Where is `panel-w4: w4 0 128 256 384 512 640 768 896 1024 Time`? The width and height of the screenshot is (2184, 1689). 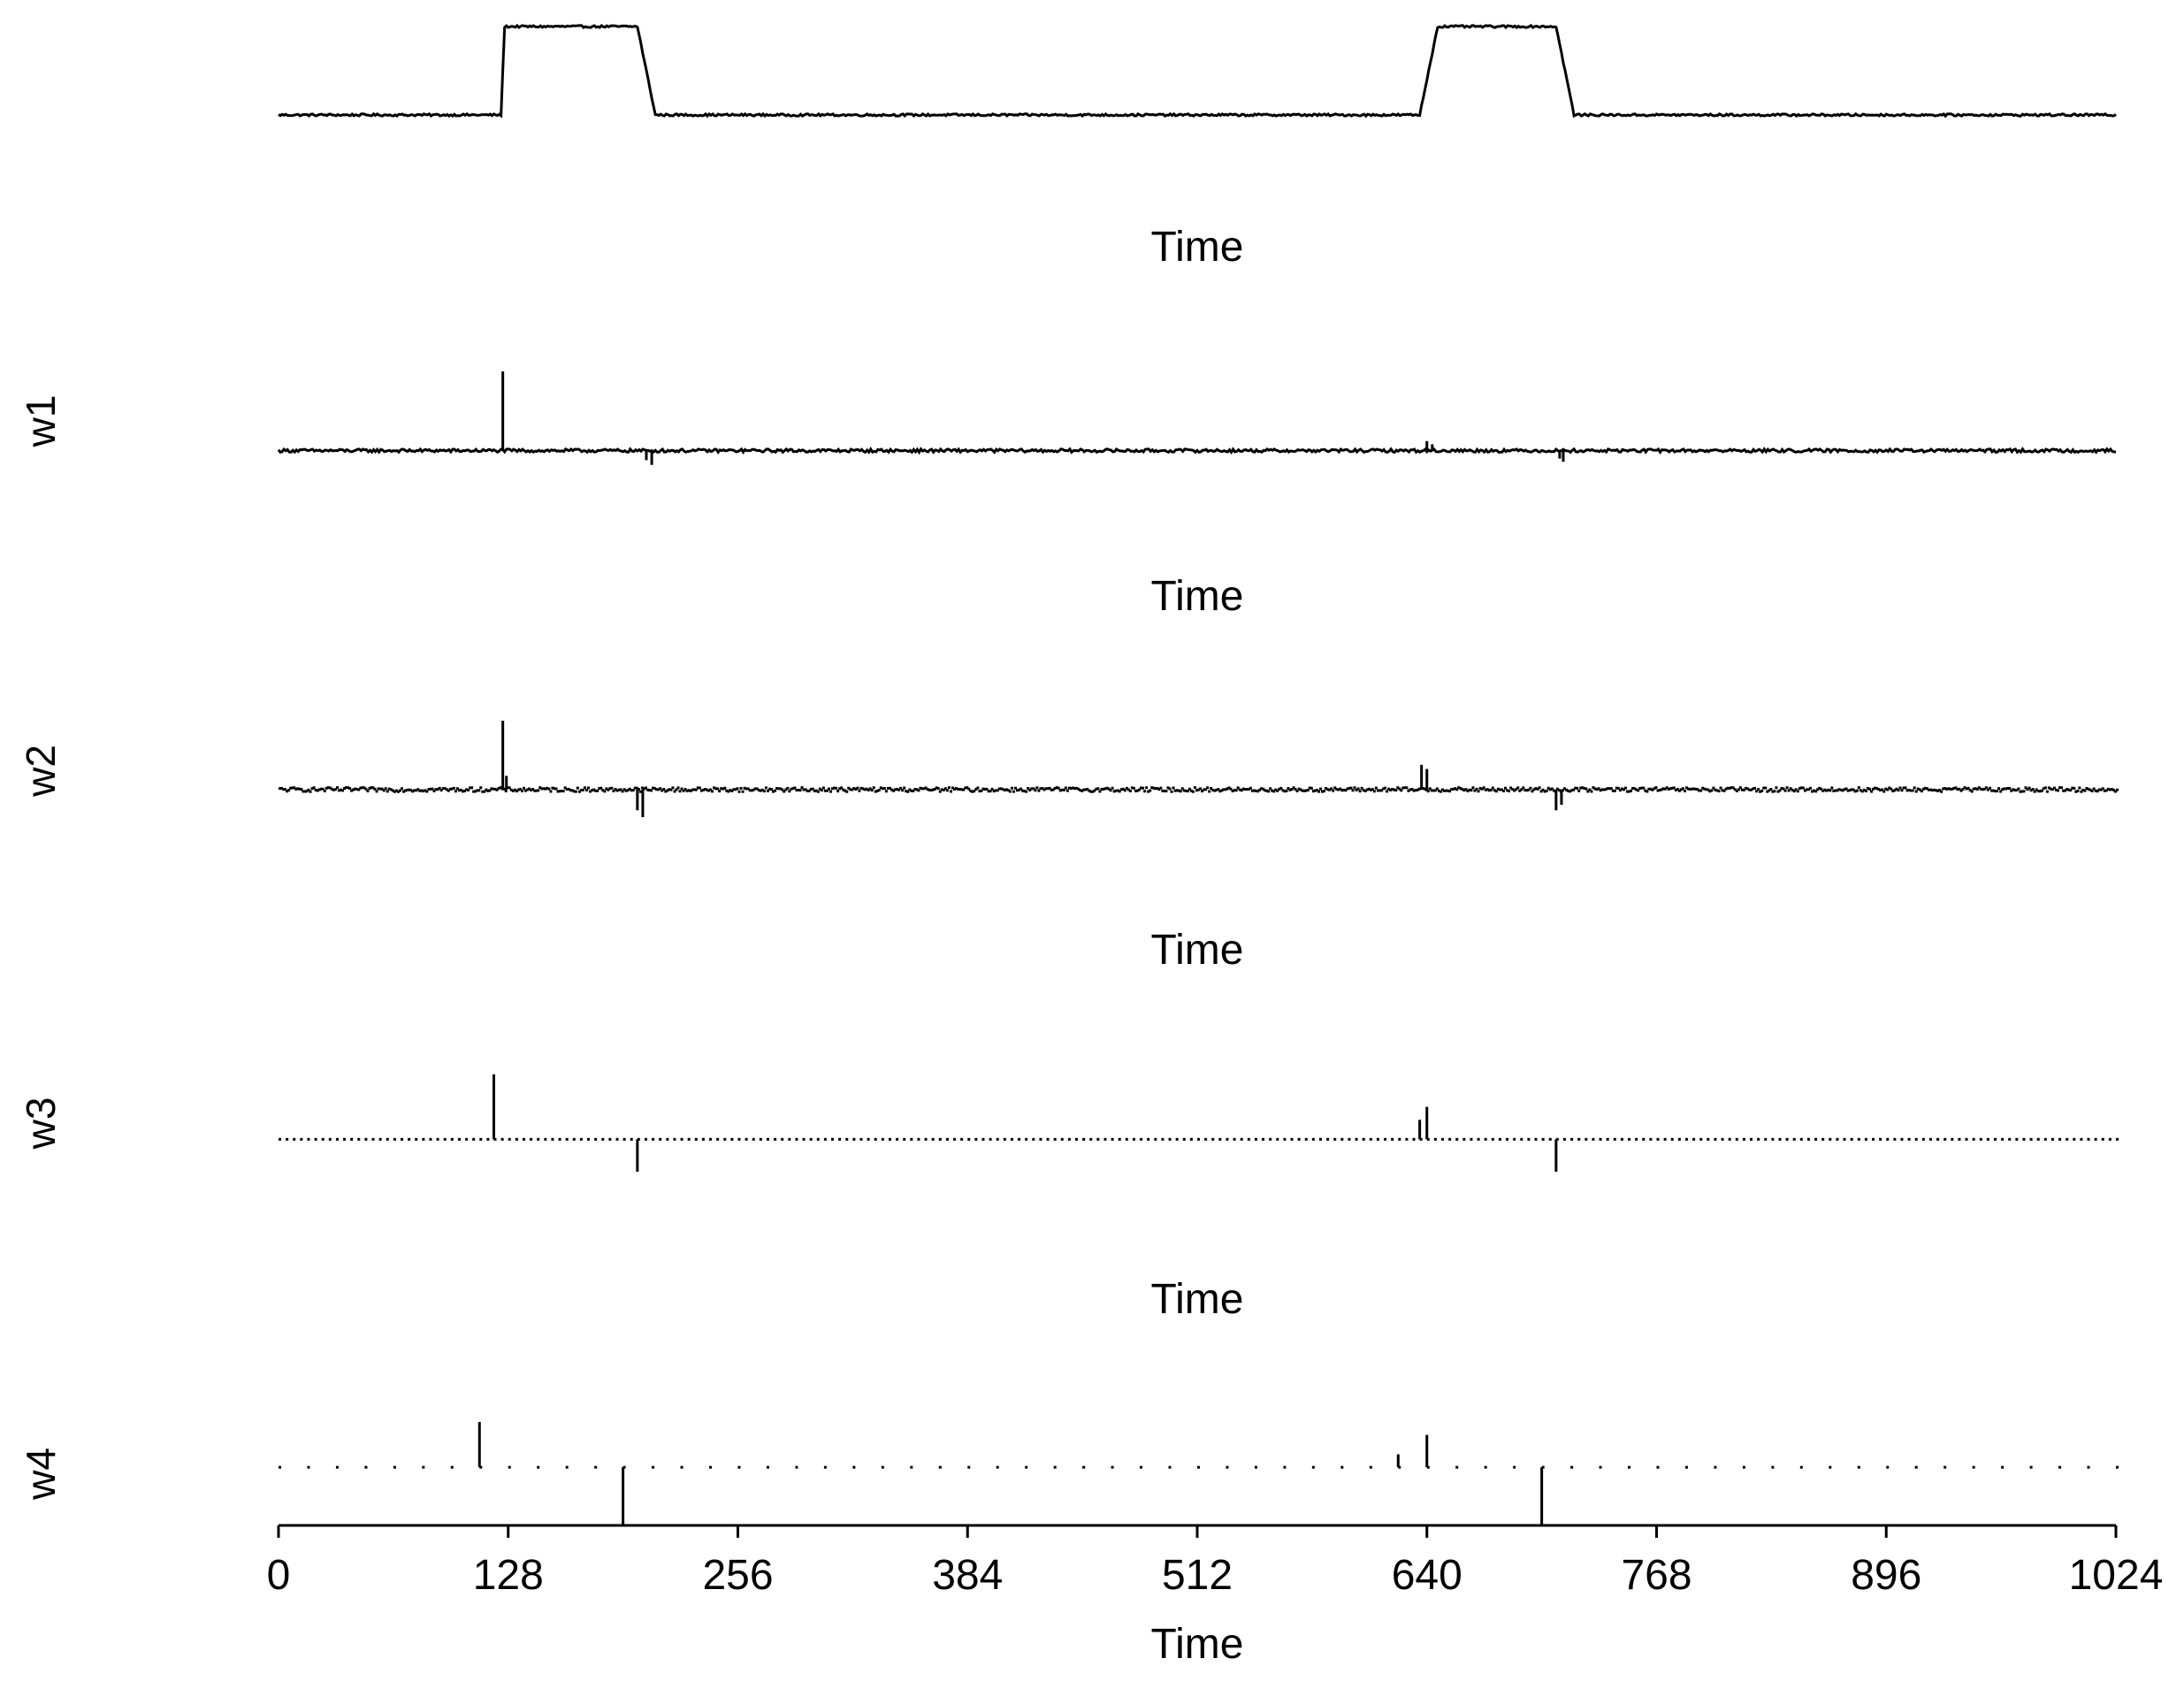
panel-w4: w4 0 128 256 384 512 640 768 896 1024 Time is located at coordinates (1090, 1545).